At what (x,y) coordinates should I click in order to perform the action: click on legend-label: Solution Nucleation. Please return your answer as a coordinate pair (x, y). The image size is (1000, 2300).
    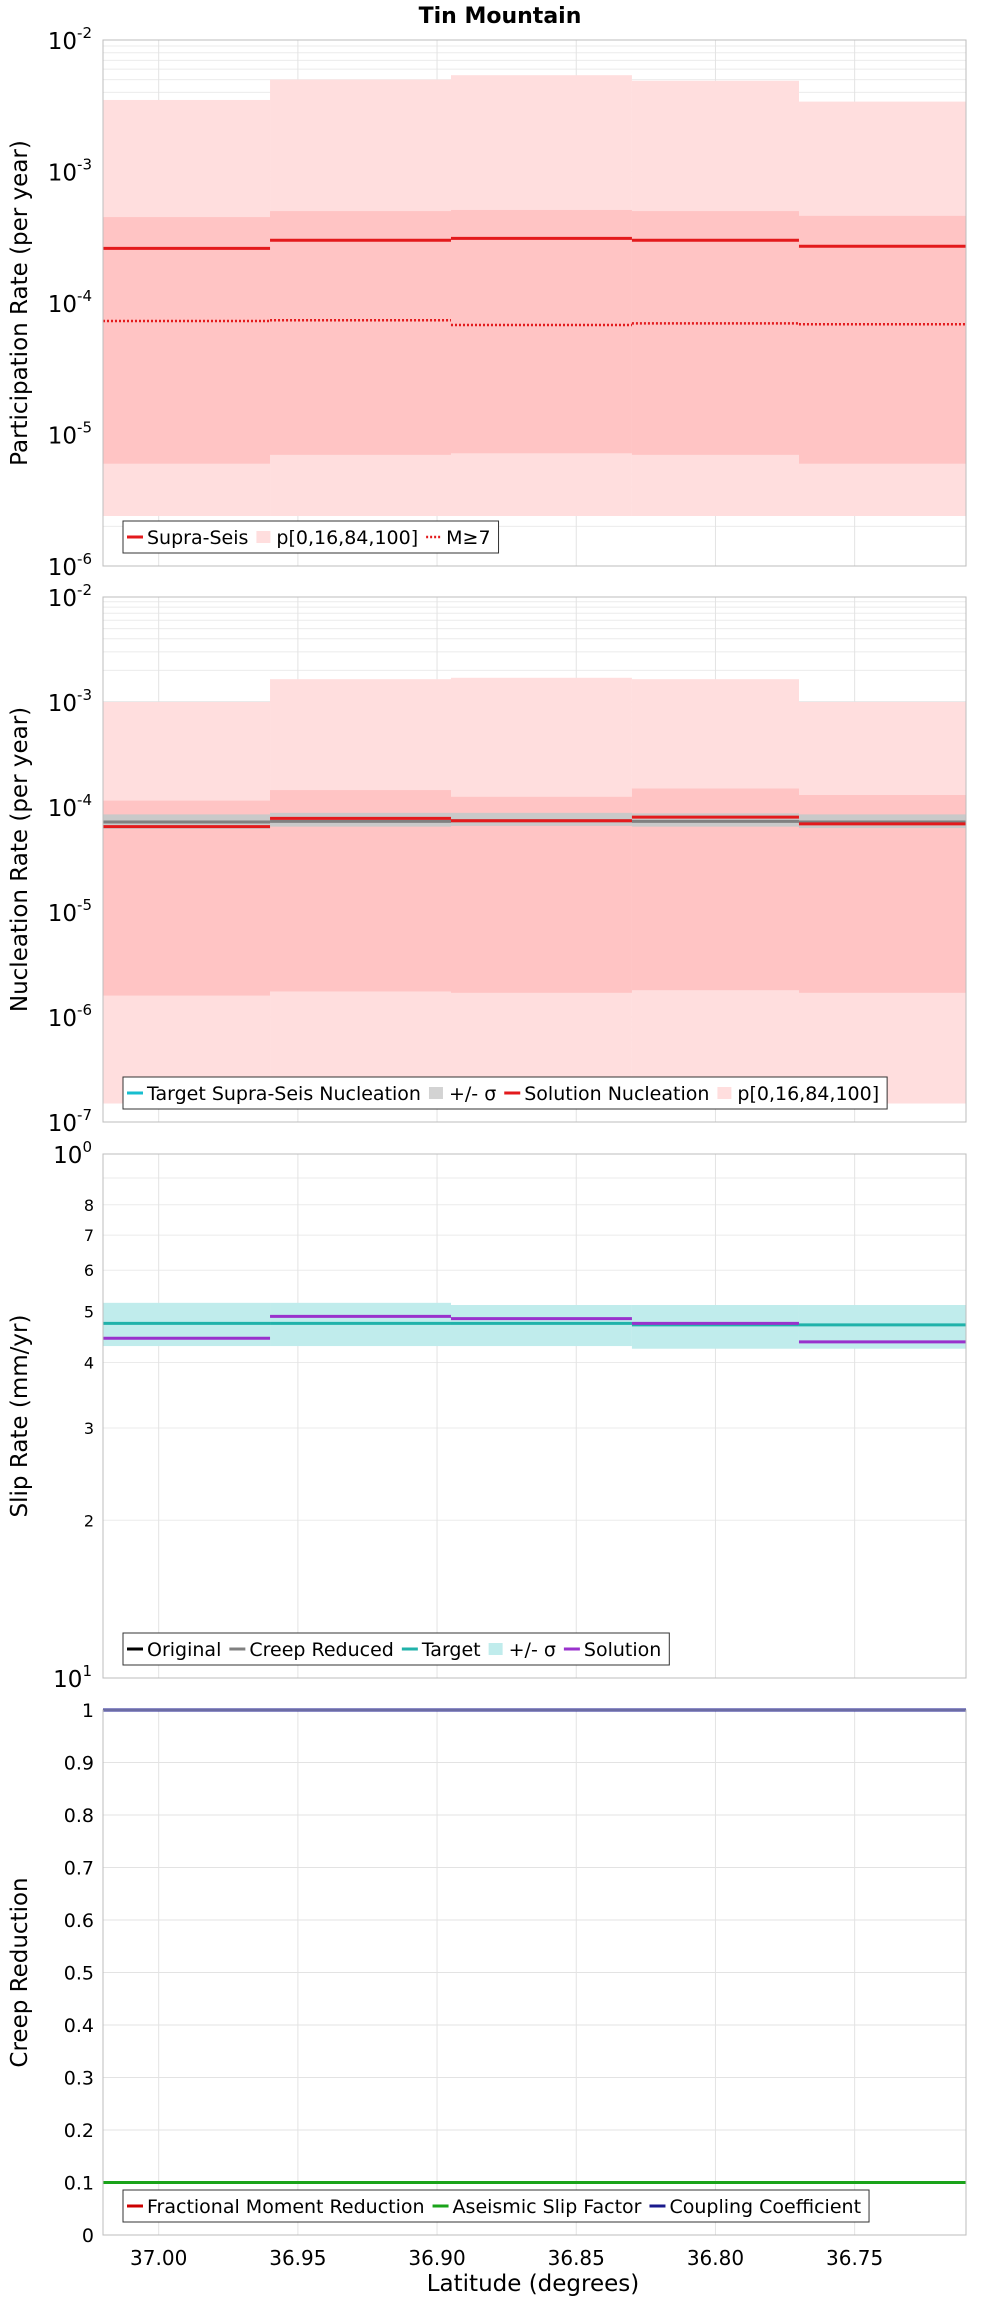
    Looking at the image, I should click on (616, 1094).